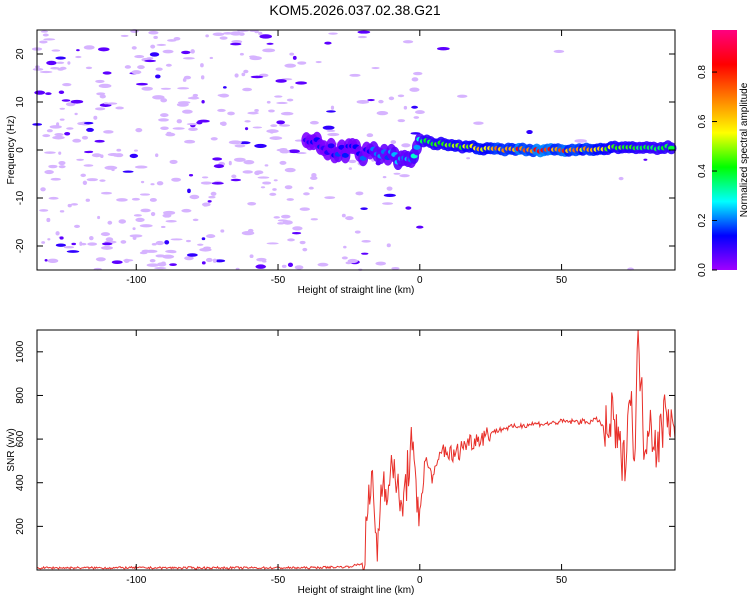 This screenshot has width=750, height=600. Describe the element at coordinates (702, 72) in the screenshot. I see `colorbar-tick-label: 0.8` at that location.